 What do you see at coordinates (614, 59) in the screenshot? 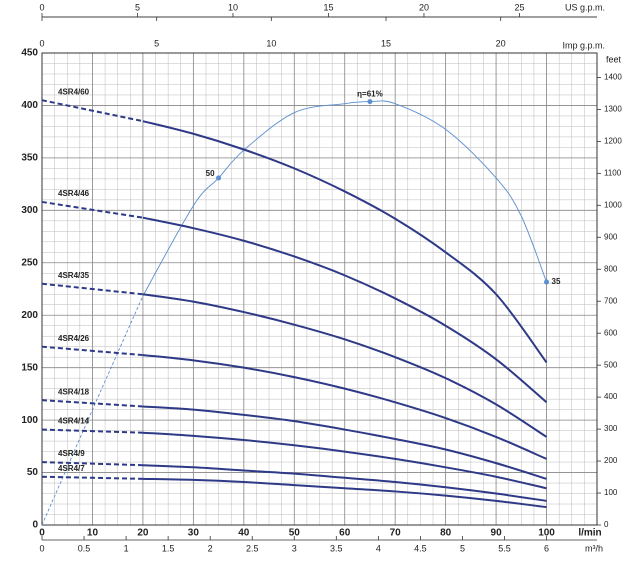
I see `feet-axis-label: feet` at bounding box center [614, 59].